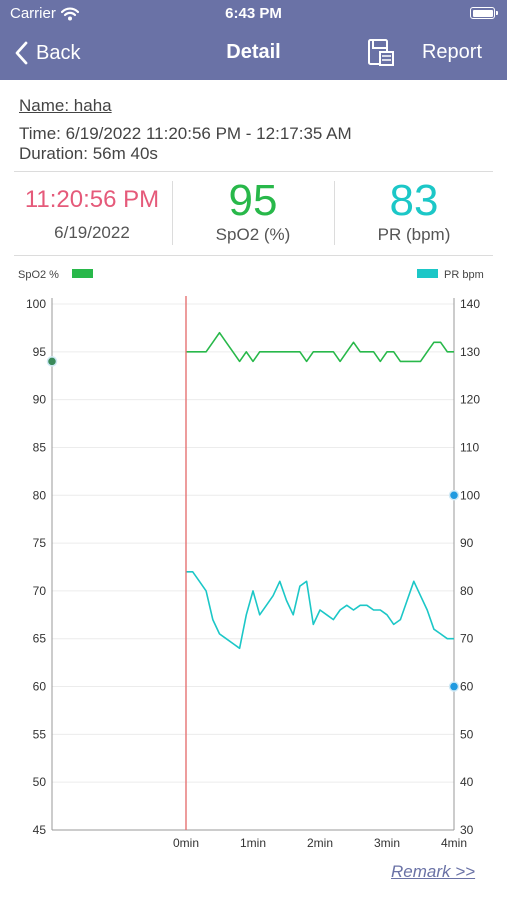 Image resolution: width=507 pixels, height=900 pixels. I want to click on y-right-tick-label: 130, so click(470, 352).